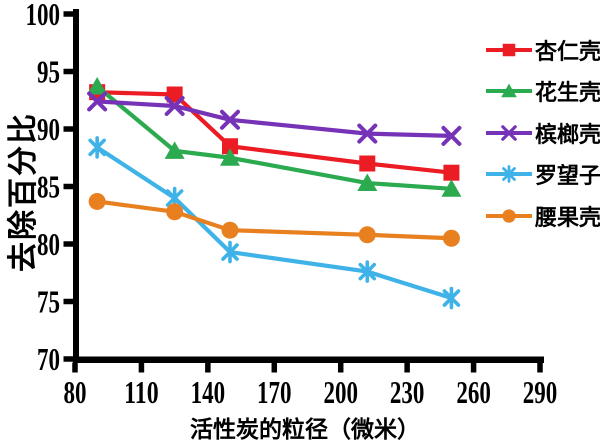 Image resolution: width=600 pixels, height=440 pixels. What do you see at coordinates (48, 359) in the screenshot?
I see `y-tick-label: 70` at bounding box center [48, 359].